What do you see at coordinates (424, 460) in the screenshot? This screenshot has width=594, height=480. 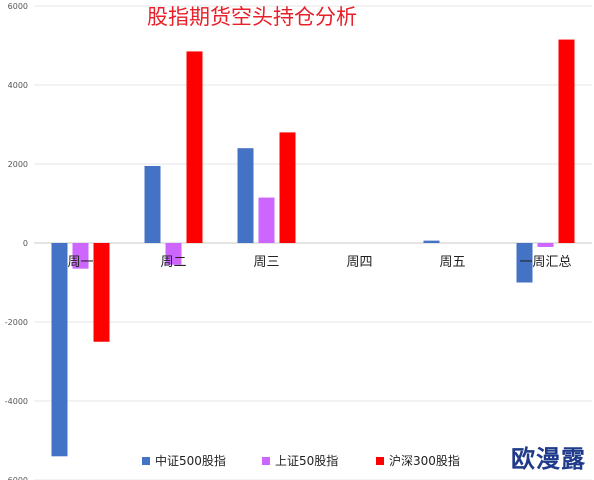 I see `legend-label: 沪深300股指` at bounding box center [424, 460].